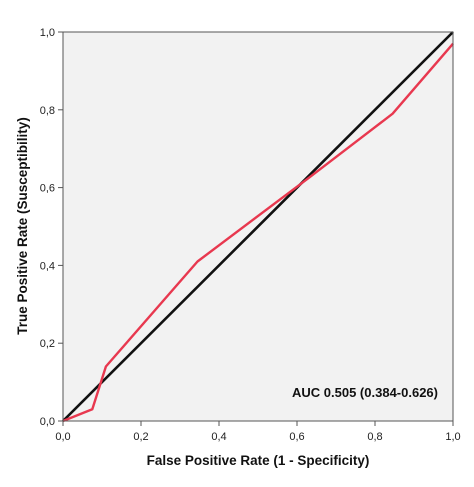 Image resolution: width=474 pixels, height=487 pixels. I want to click on y-tick-label: 0,4, so click(47, 266).